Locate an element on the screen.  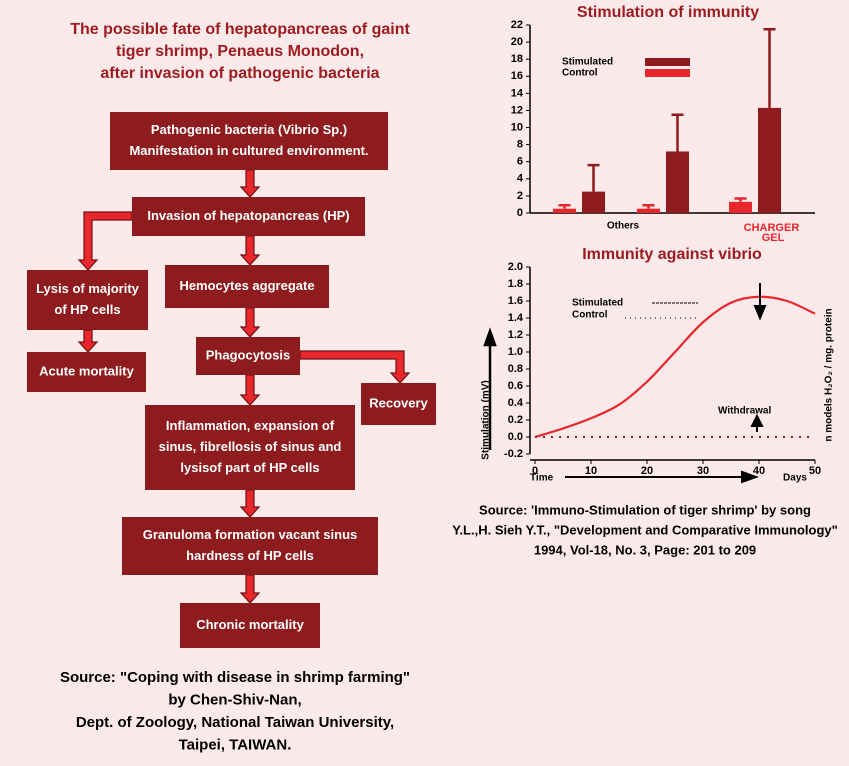
x-tick-label: 10 is located at coordinates (591, 471).